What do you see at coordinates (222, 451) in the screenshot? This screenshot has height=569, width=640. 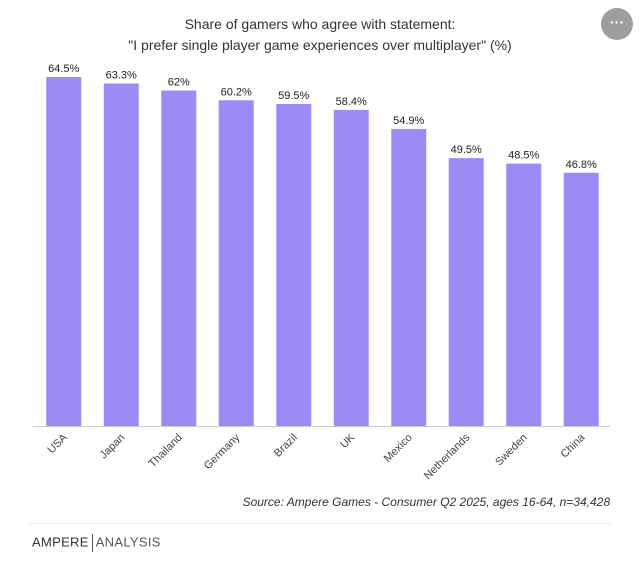 I see `x-tick-label: Germany` at bounding box center [222, 451].